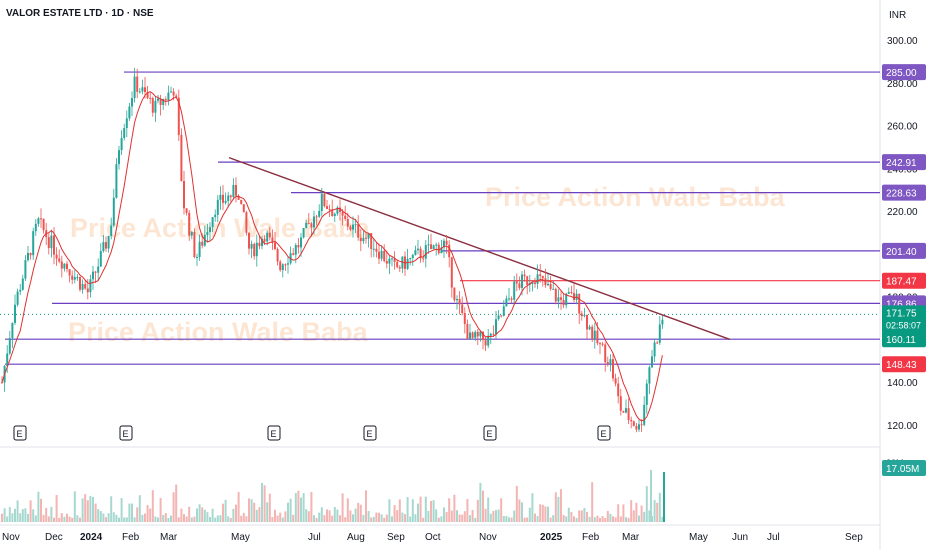 The height and width of the screenshot is (550, 932). What do you see at coordinates (901, 313) in the screenshot?
I see `last-price-label: 171.75` at bounding box center [901, 313].